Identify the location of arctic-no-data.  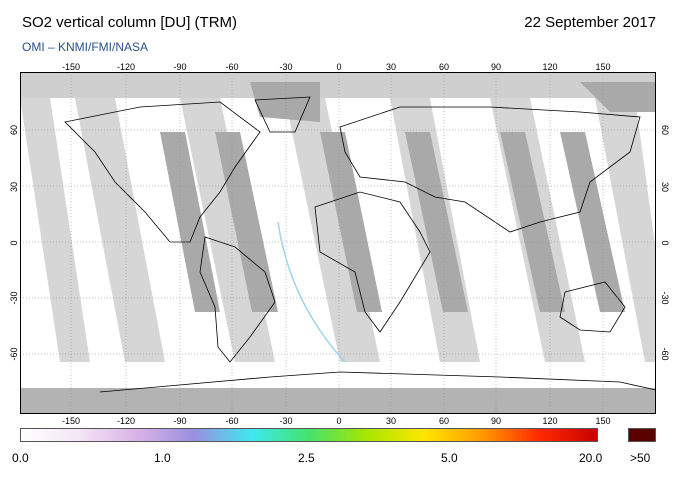
(338, 85).